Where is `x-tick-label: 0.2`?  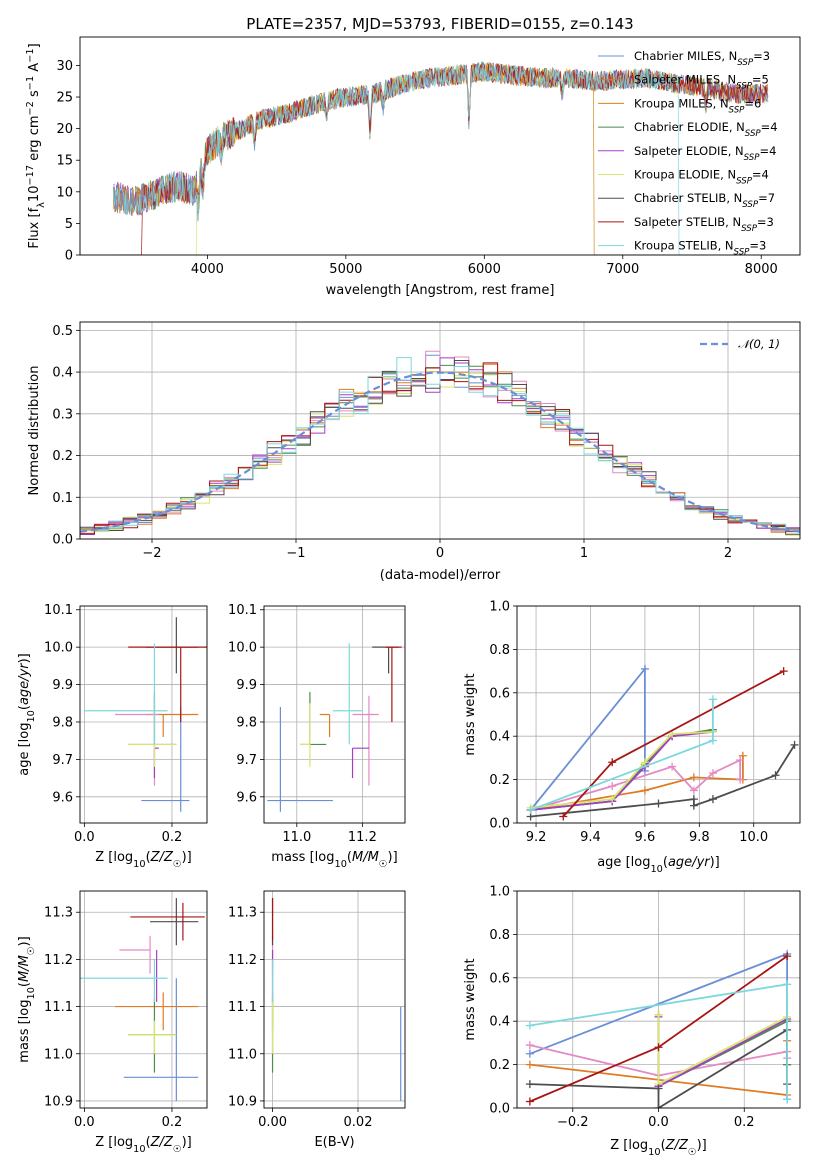
x-tick-label: 0.2 is located at coordinates (172, 837).